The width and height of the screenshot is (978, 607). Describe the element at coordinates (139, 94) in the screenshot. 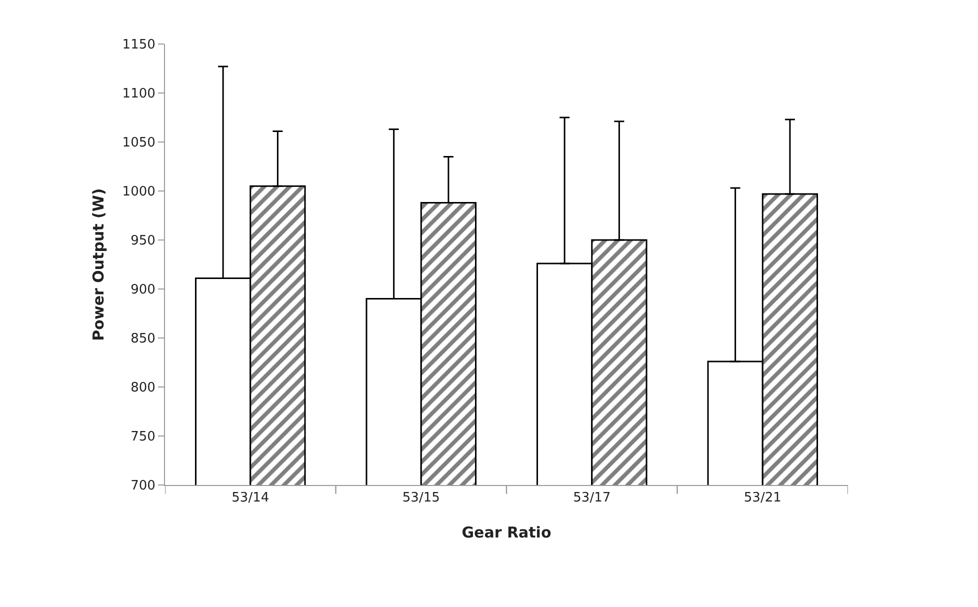

I see `y-tick-label: 1100` at that location.